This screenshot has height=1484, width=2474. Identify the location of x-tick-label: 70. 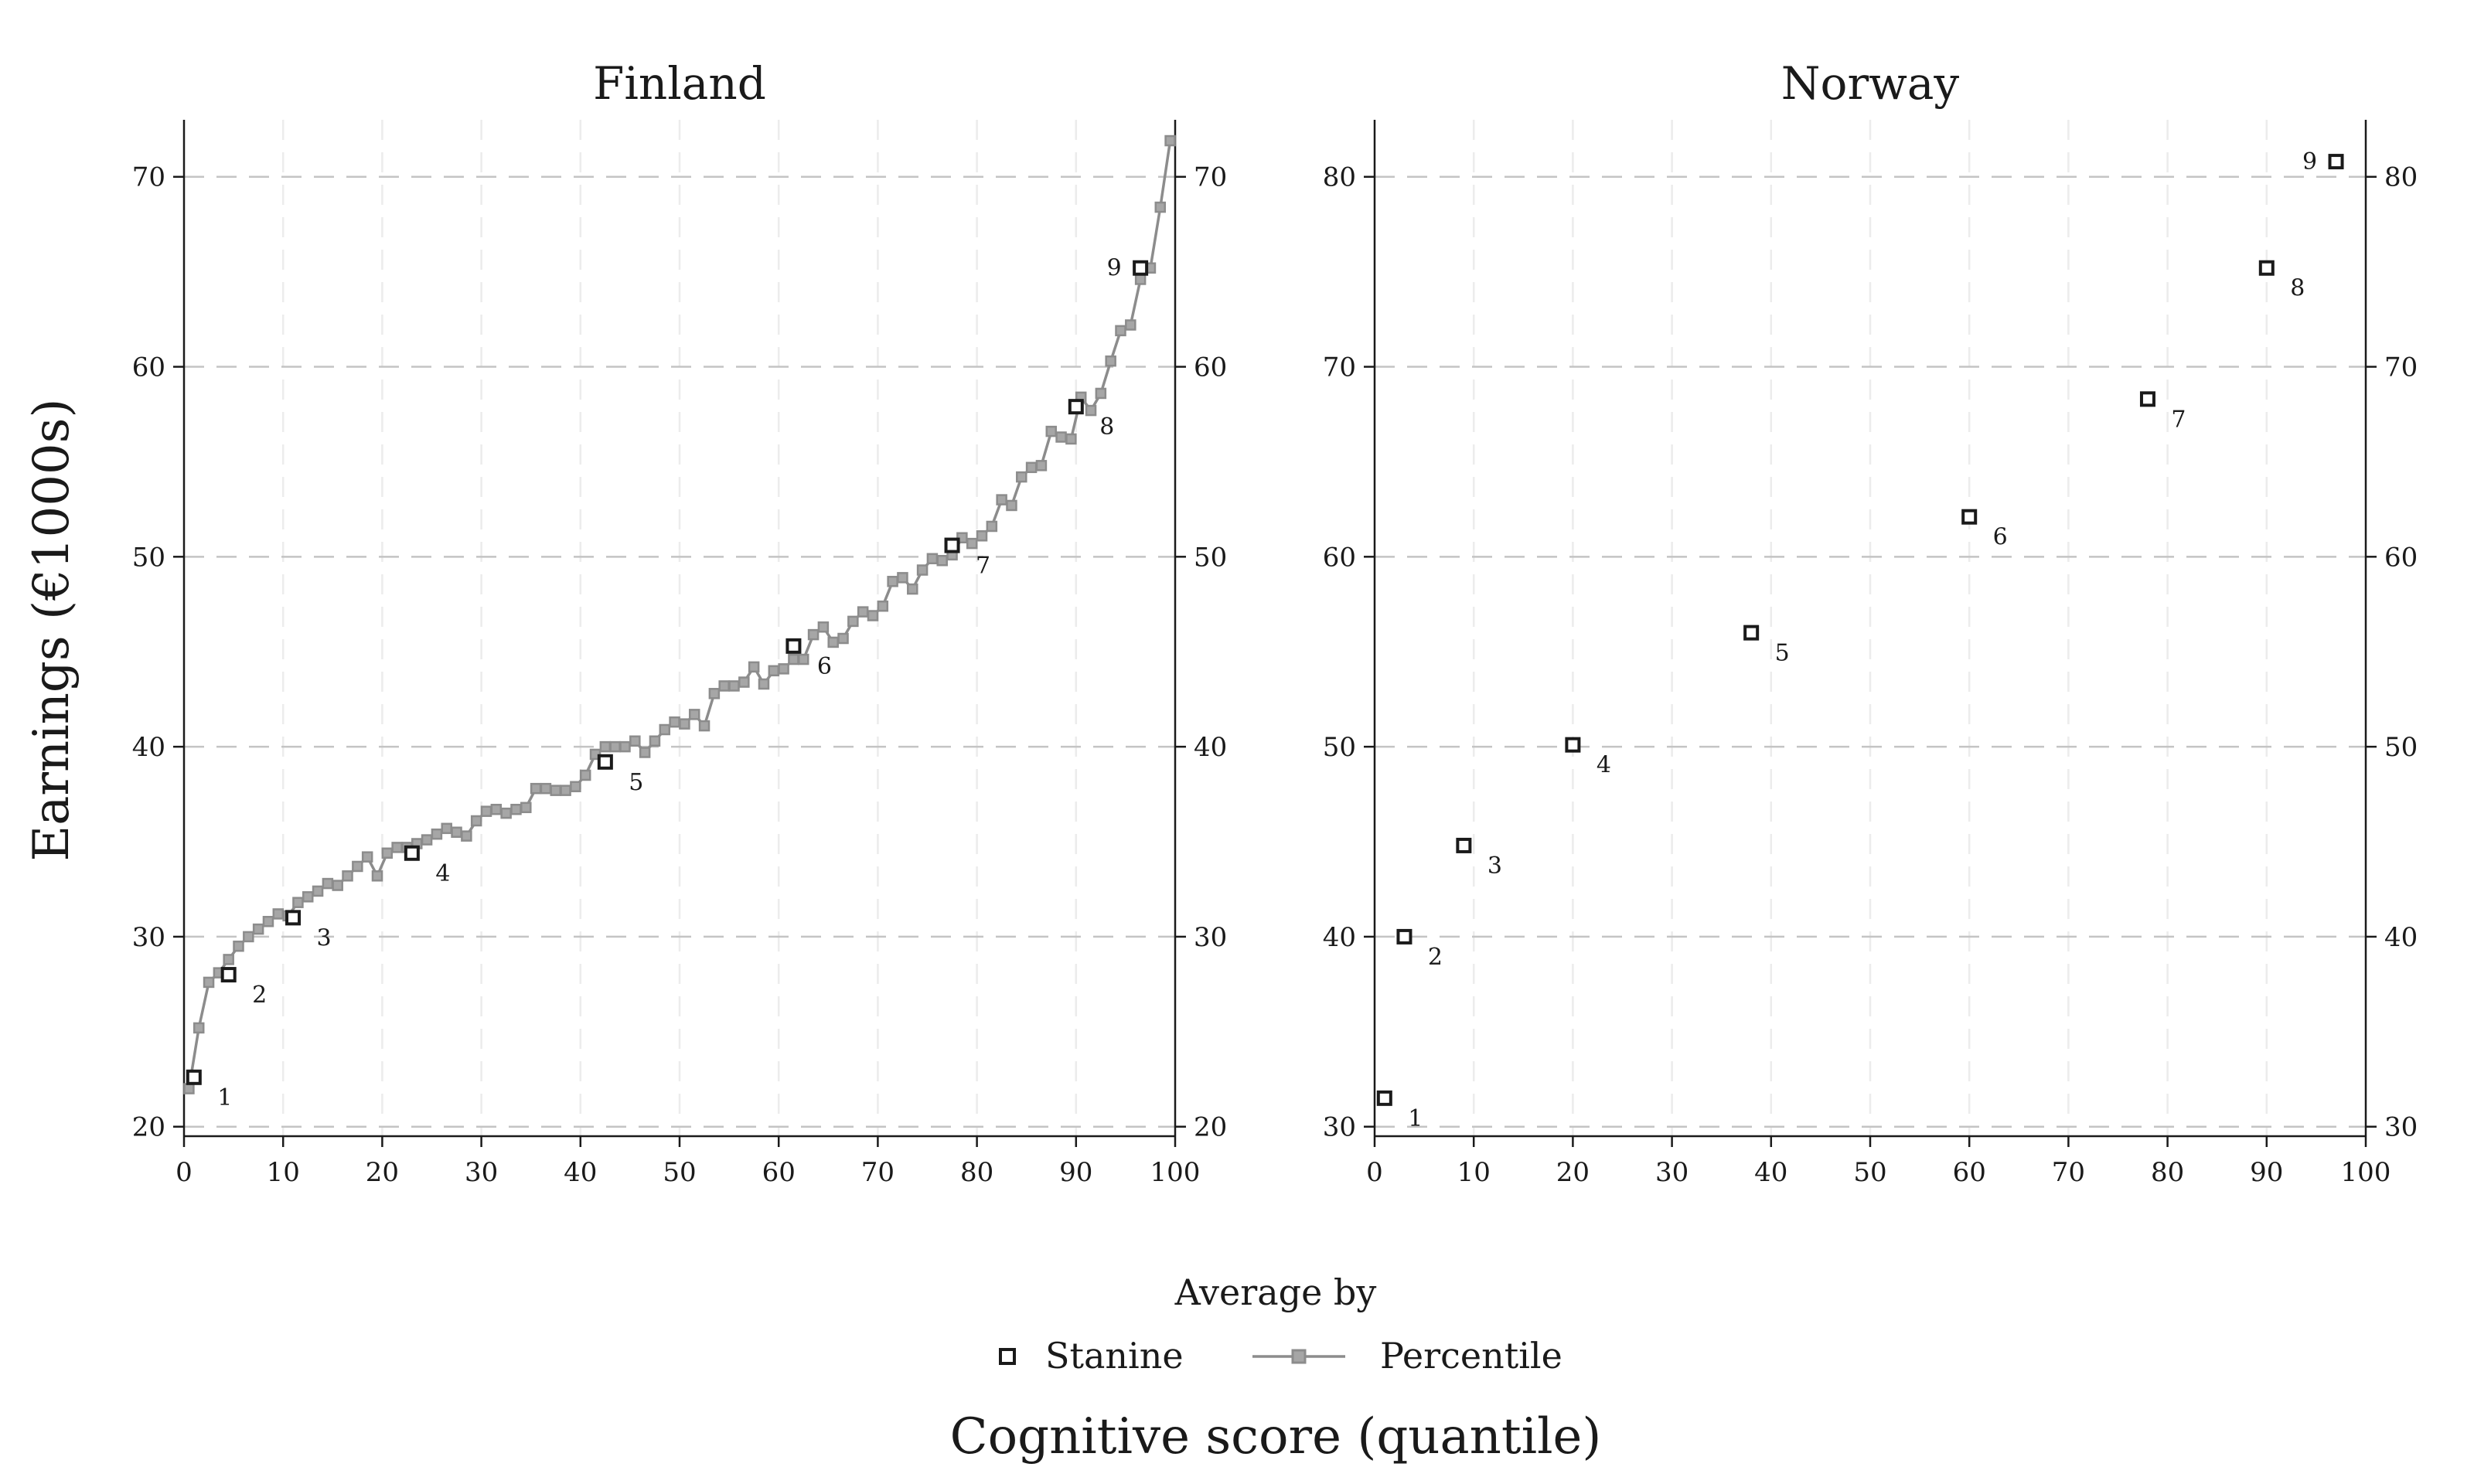
(2068, 1172).